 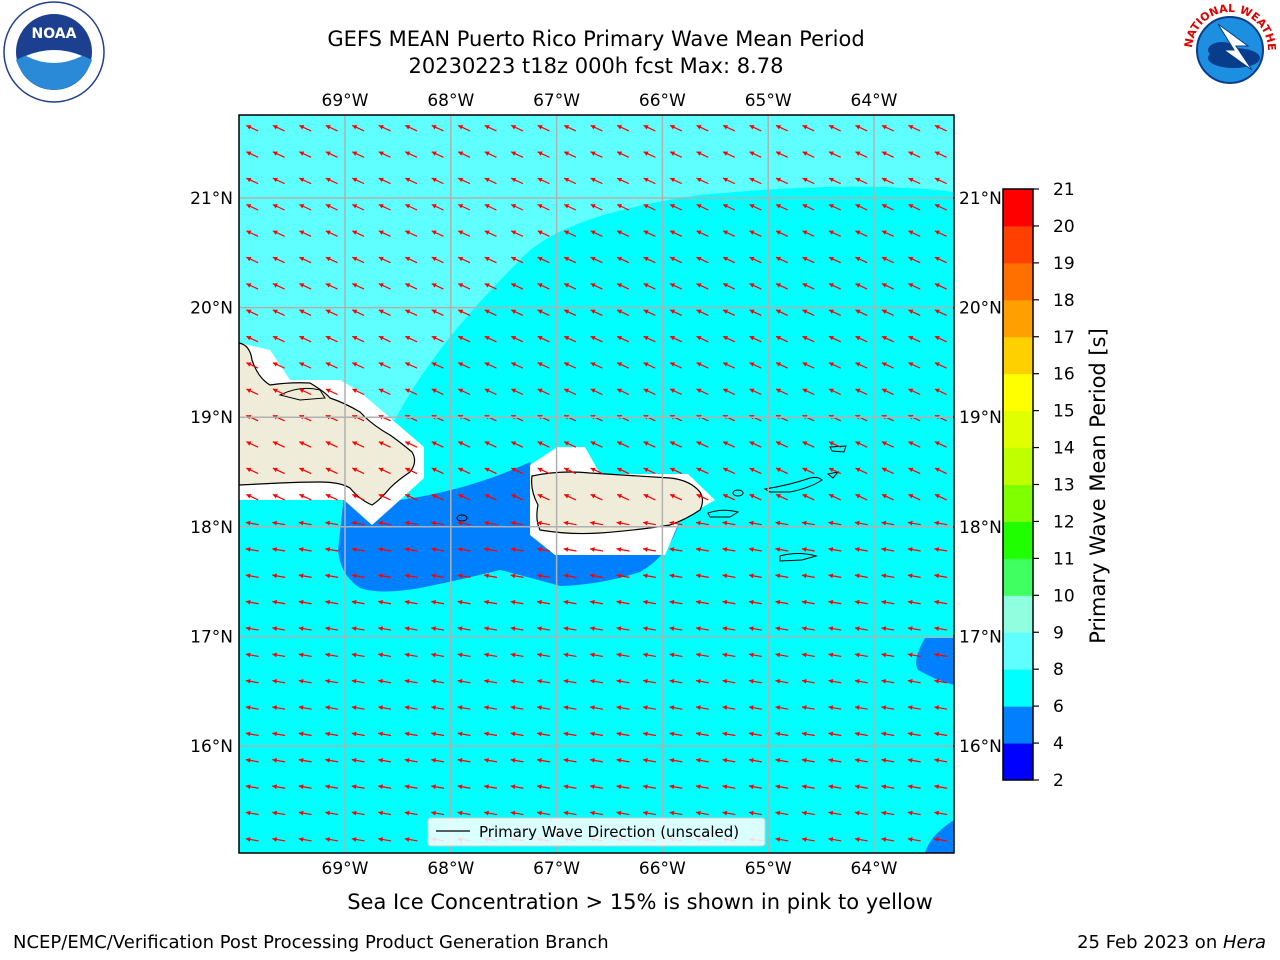 What do you see at coordinates (662, 101) in the screenshot?
I see `lon-label-top: 66°W` at bounding box center [662, 101].